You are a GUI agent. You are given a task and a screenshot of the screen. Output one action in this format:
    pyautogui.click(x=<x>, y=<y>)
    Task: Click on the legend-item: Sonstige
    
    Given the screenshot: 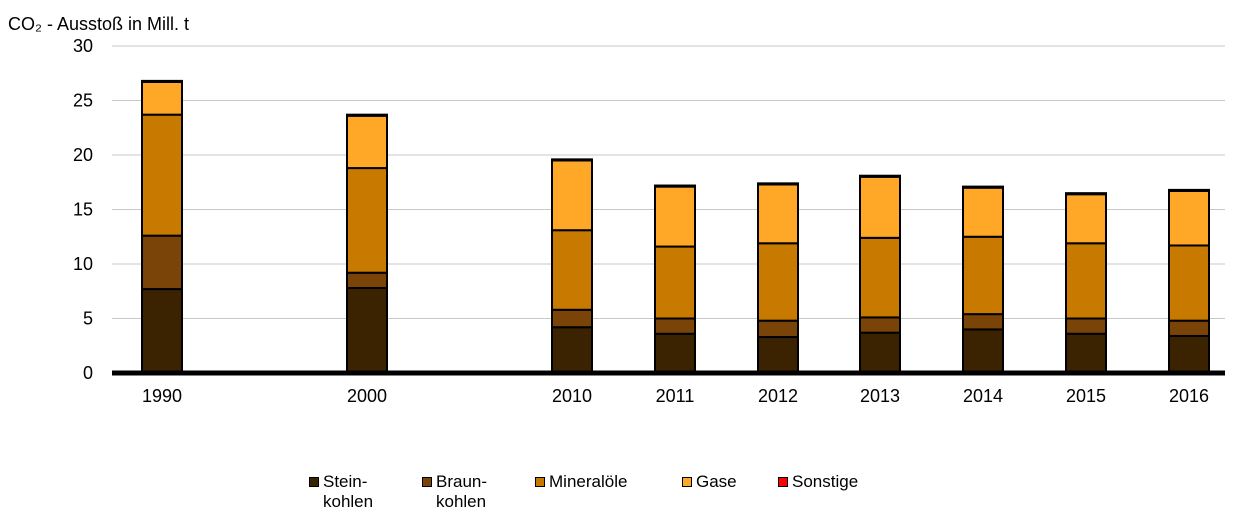 What is the action you would take?
    pyautogui.click(x=818, y=482)
    